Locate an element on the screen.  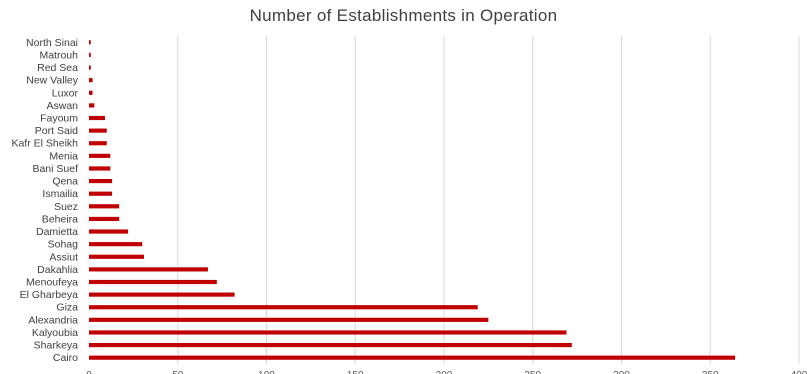
category-label: New Valley is located at coordinates (52, 81).